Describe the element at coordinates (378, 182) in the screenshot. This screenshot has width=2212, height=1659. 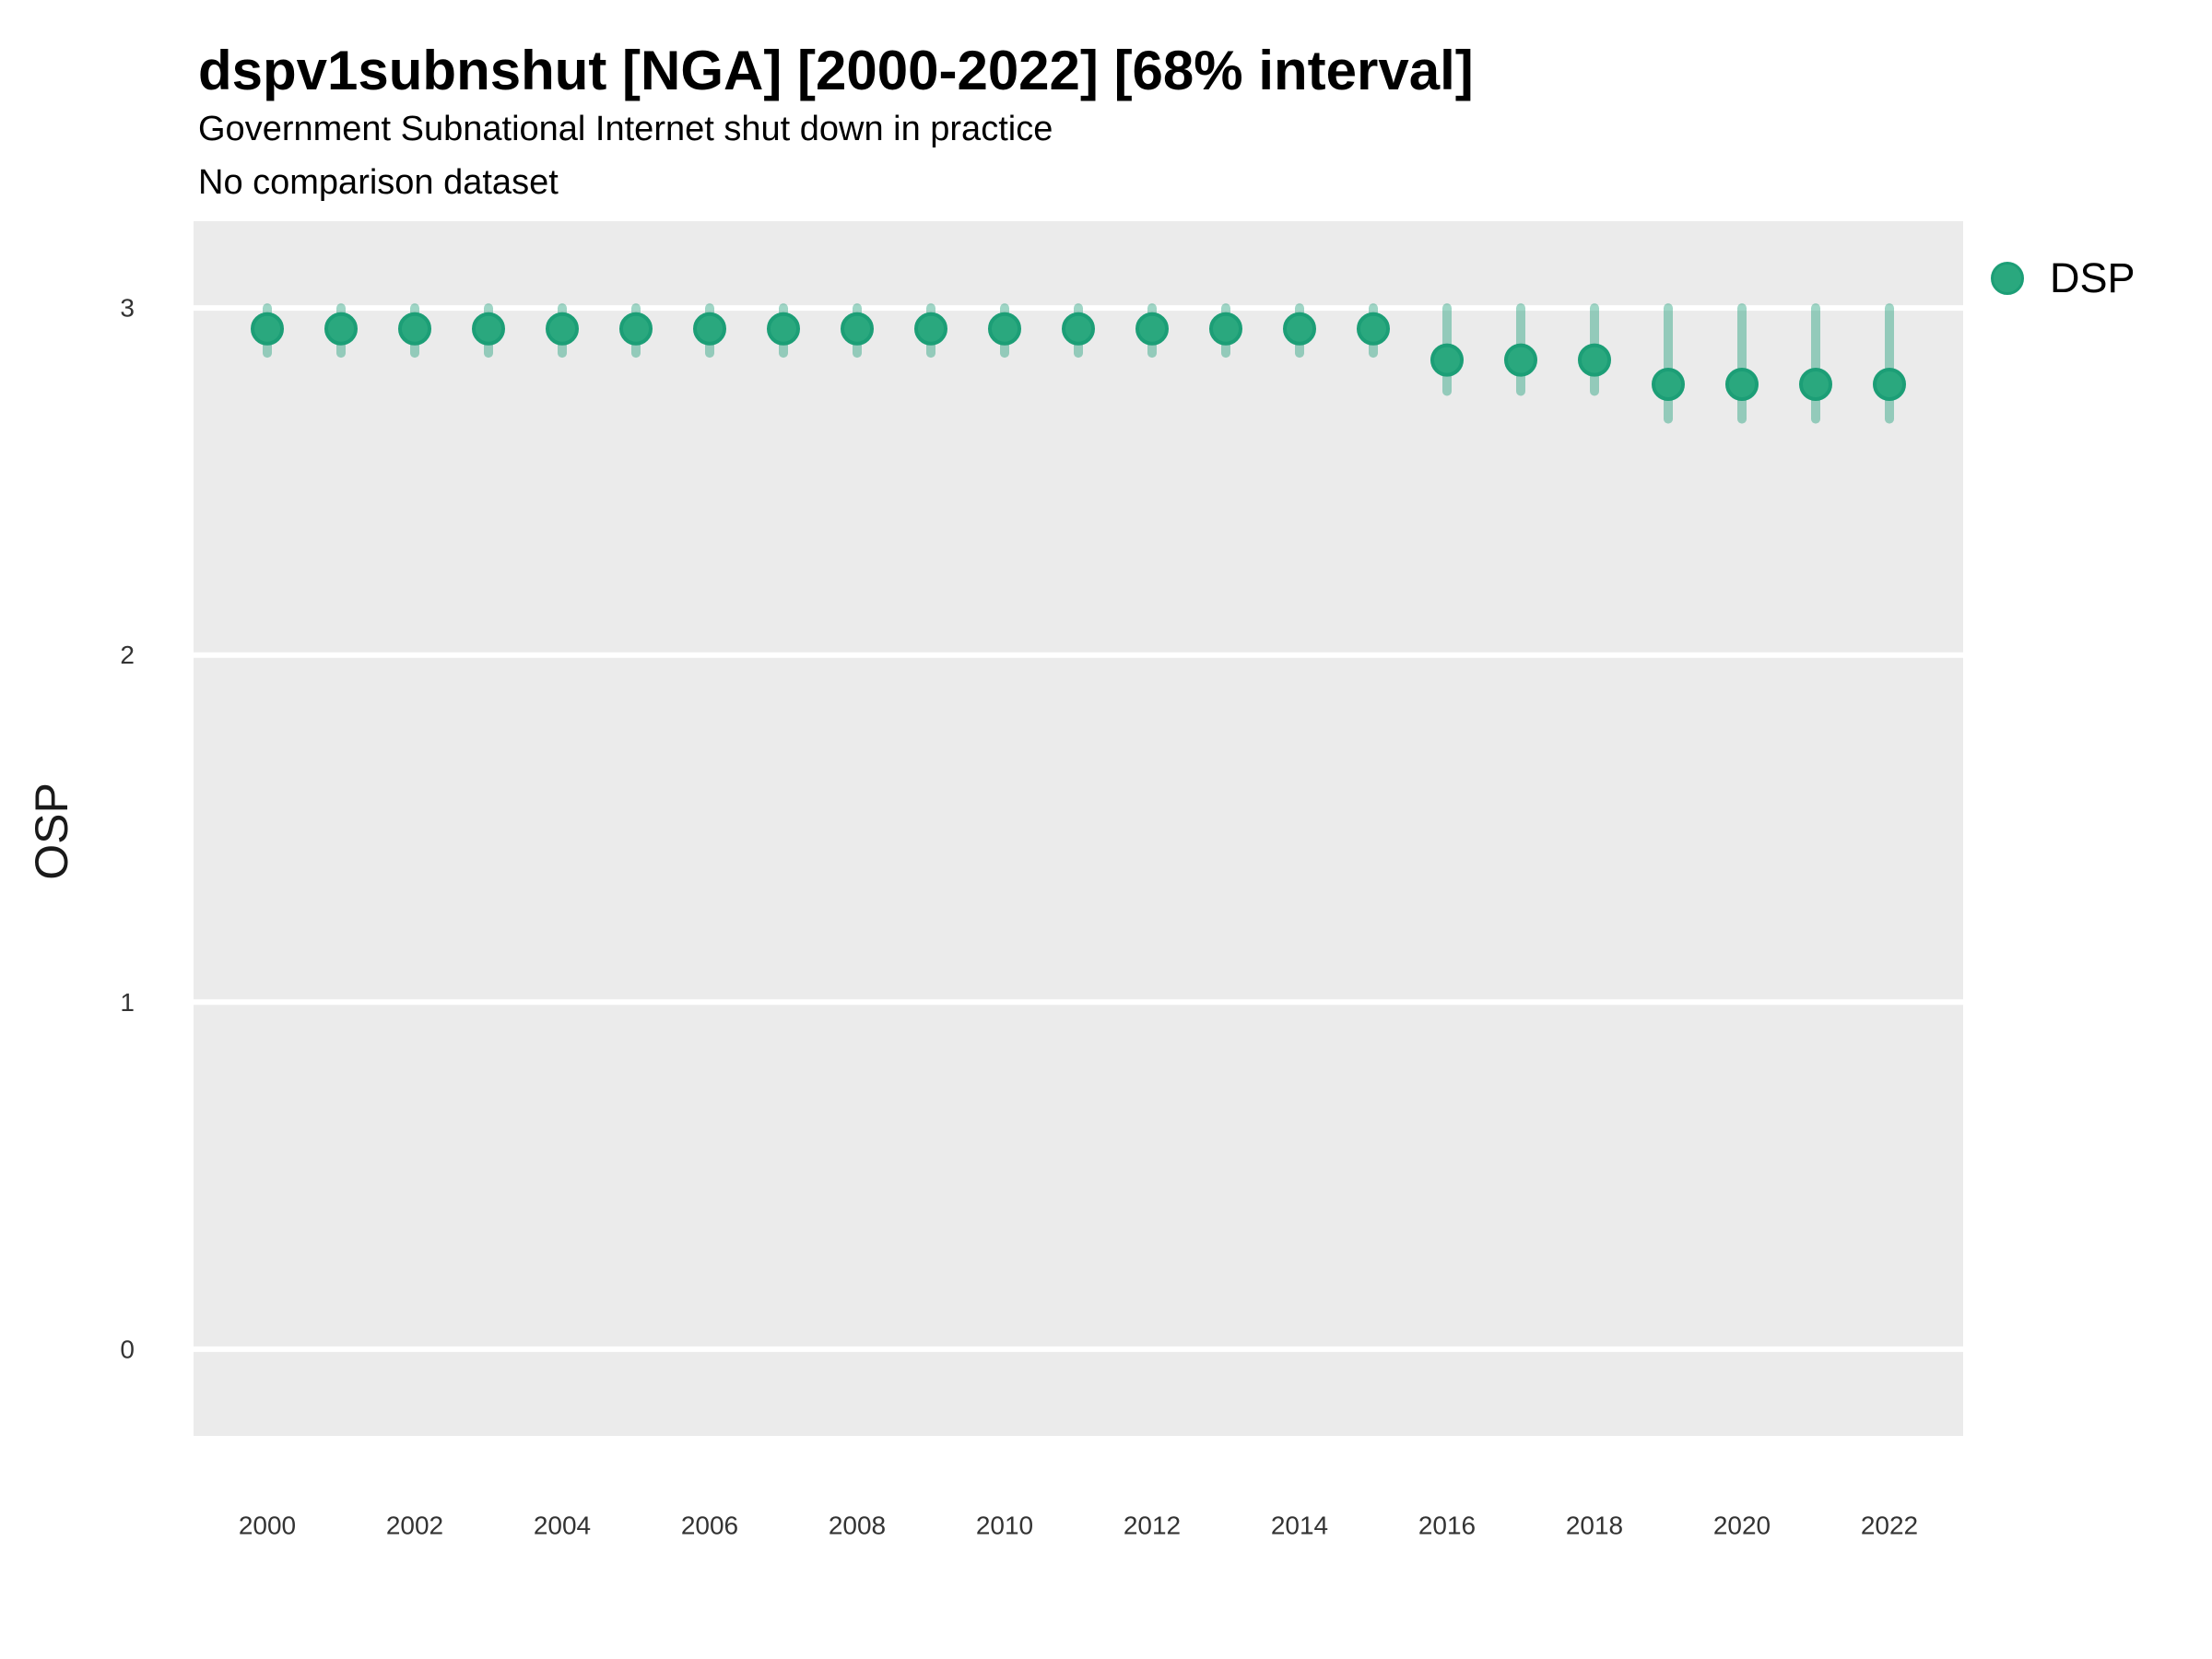
I see `comparison-note: No comparison dataset` at that location.